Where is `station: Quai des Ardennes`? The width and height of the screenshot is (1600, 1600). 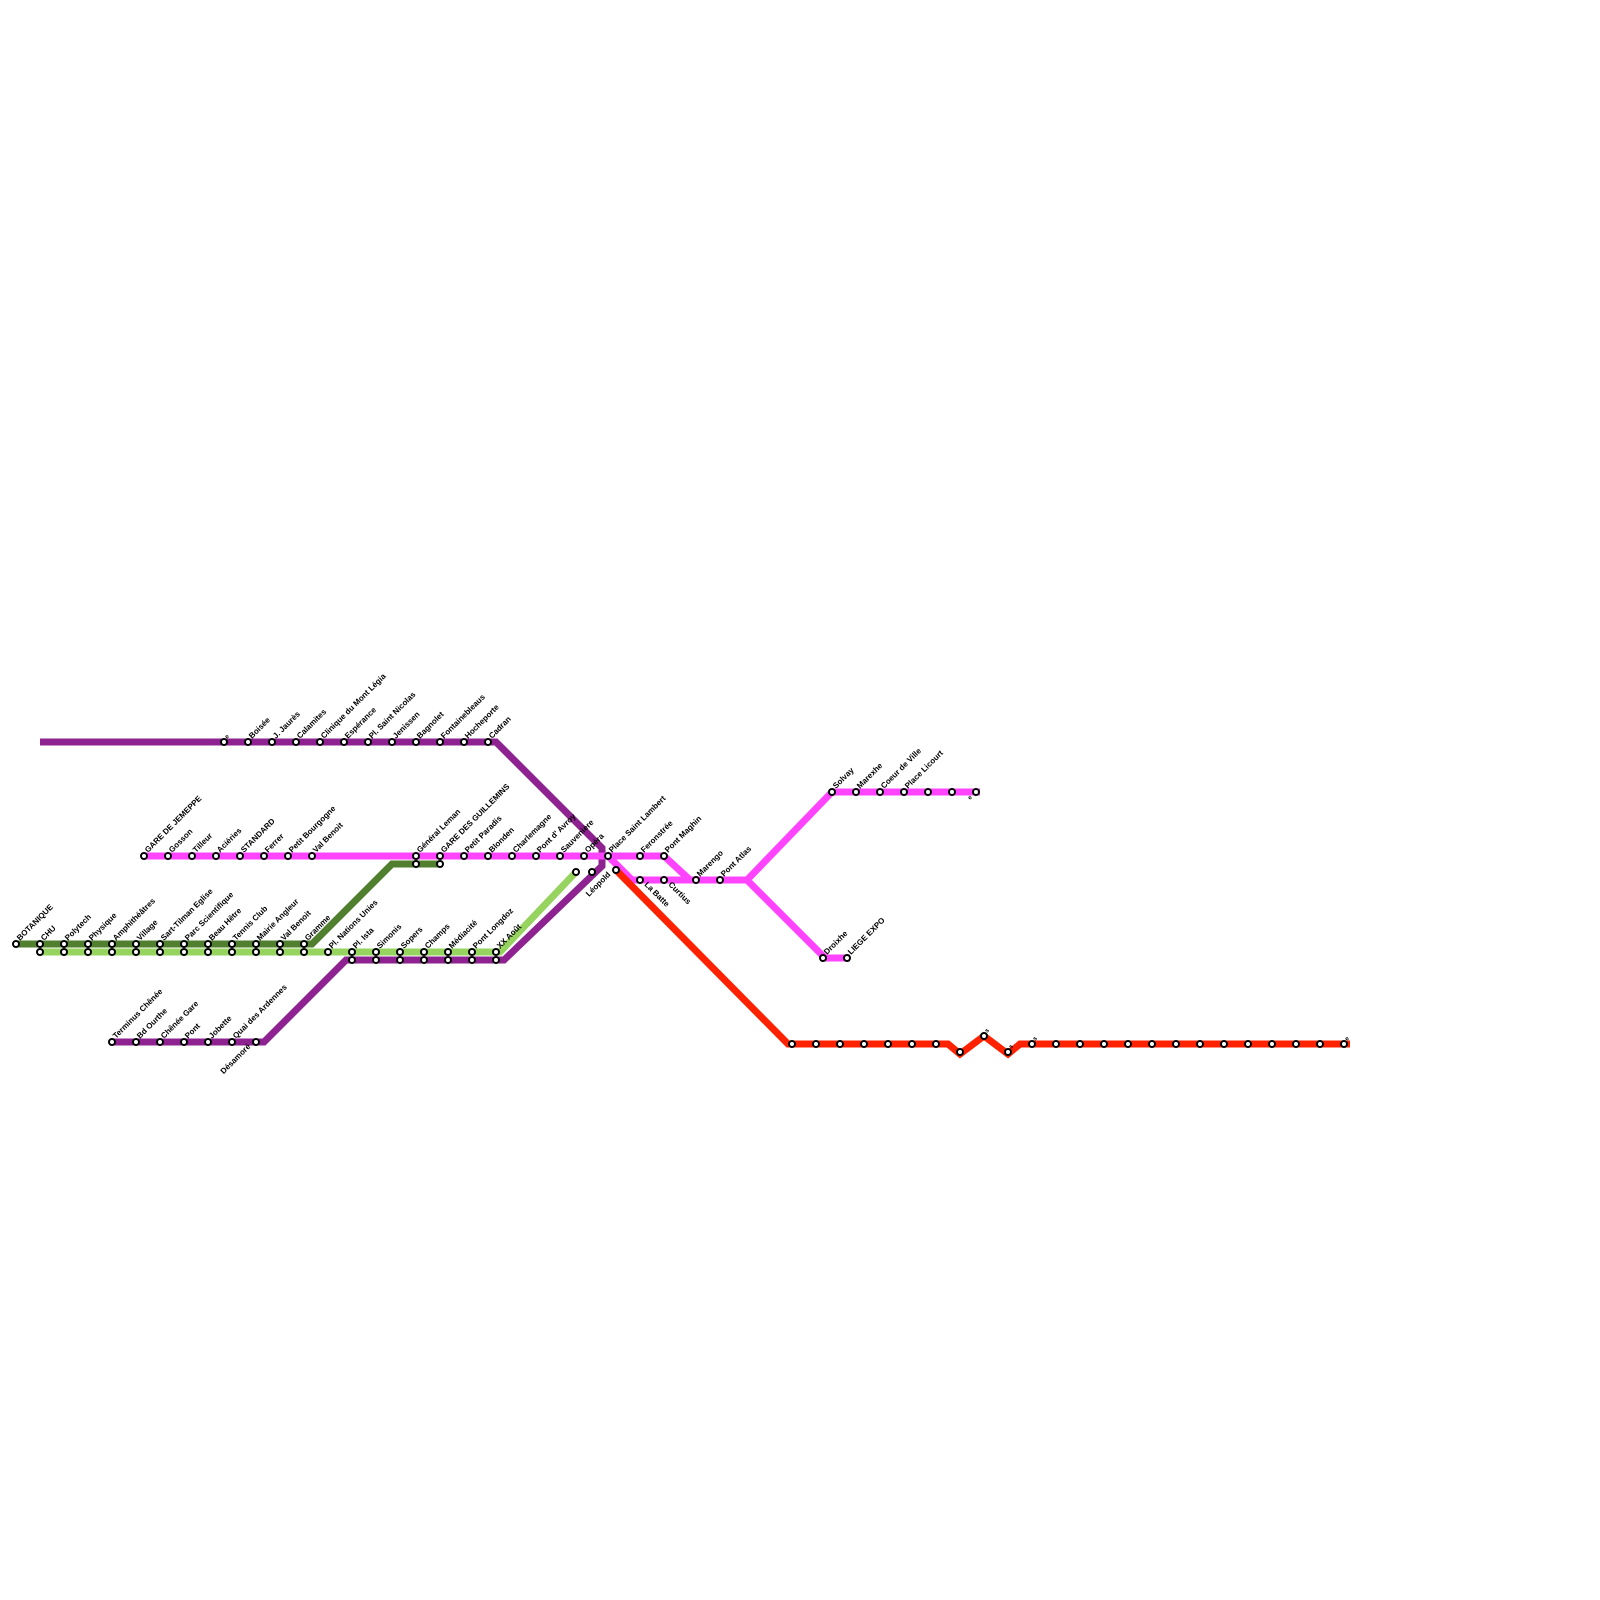
station: Quai des Ardennes is located at coordinates (258, 1014).